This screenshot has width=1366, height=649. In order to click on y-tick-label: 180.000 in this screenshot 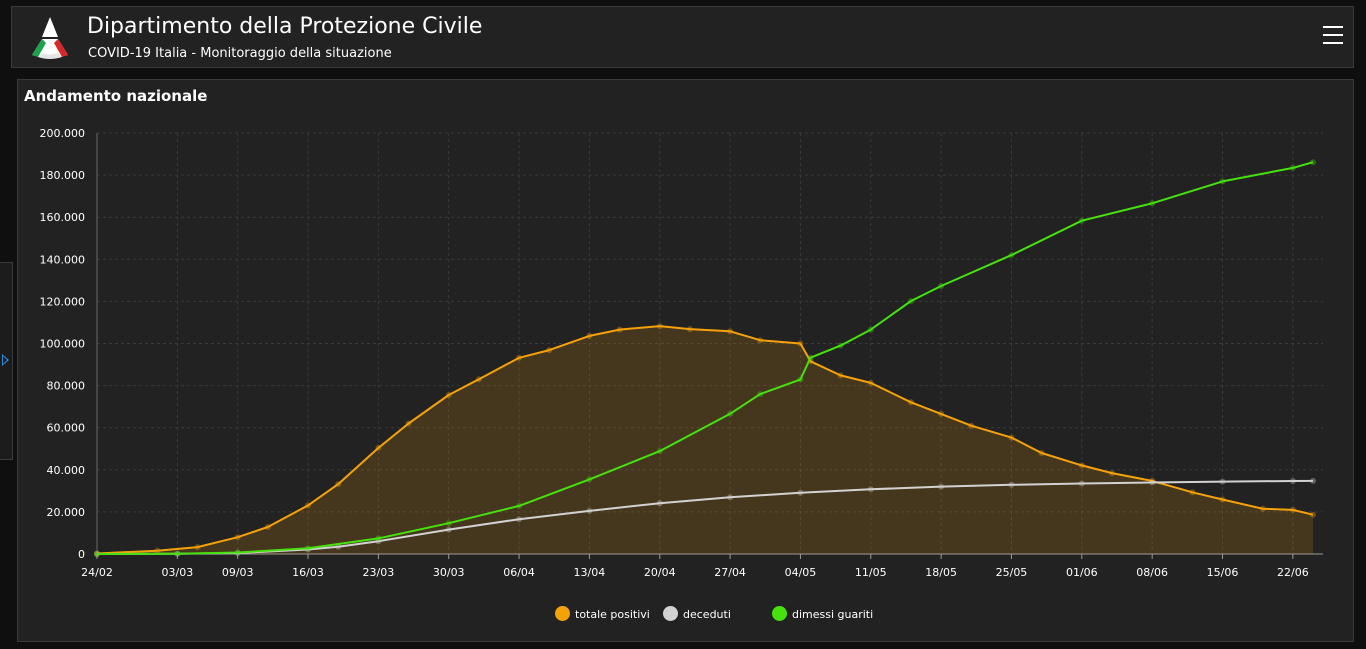, I will do `click(63, 175)`.